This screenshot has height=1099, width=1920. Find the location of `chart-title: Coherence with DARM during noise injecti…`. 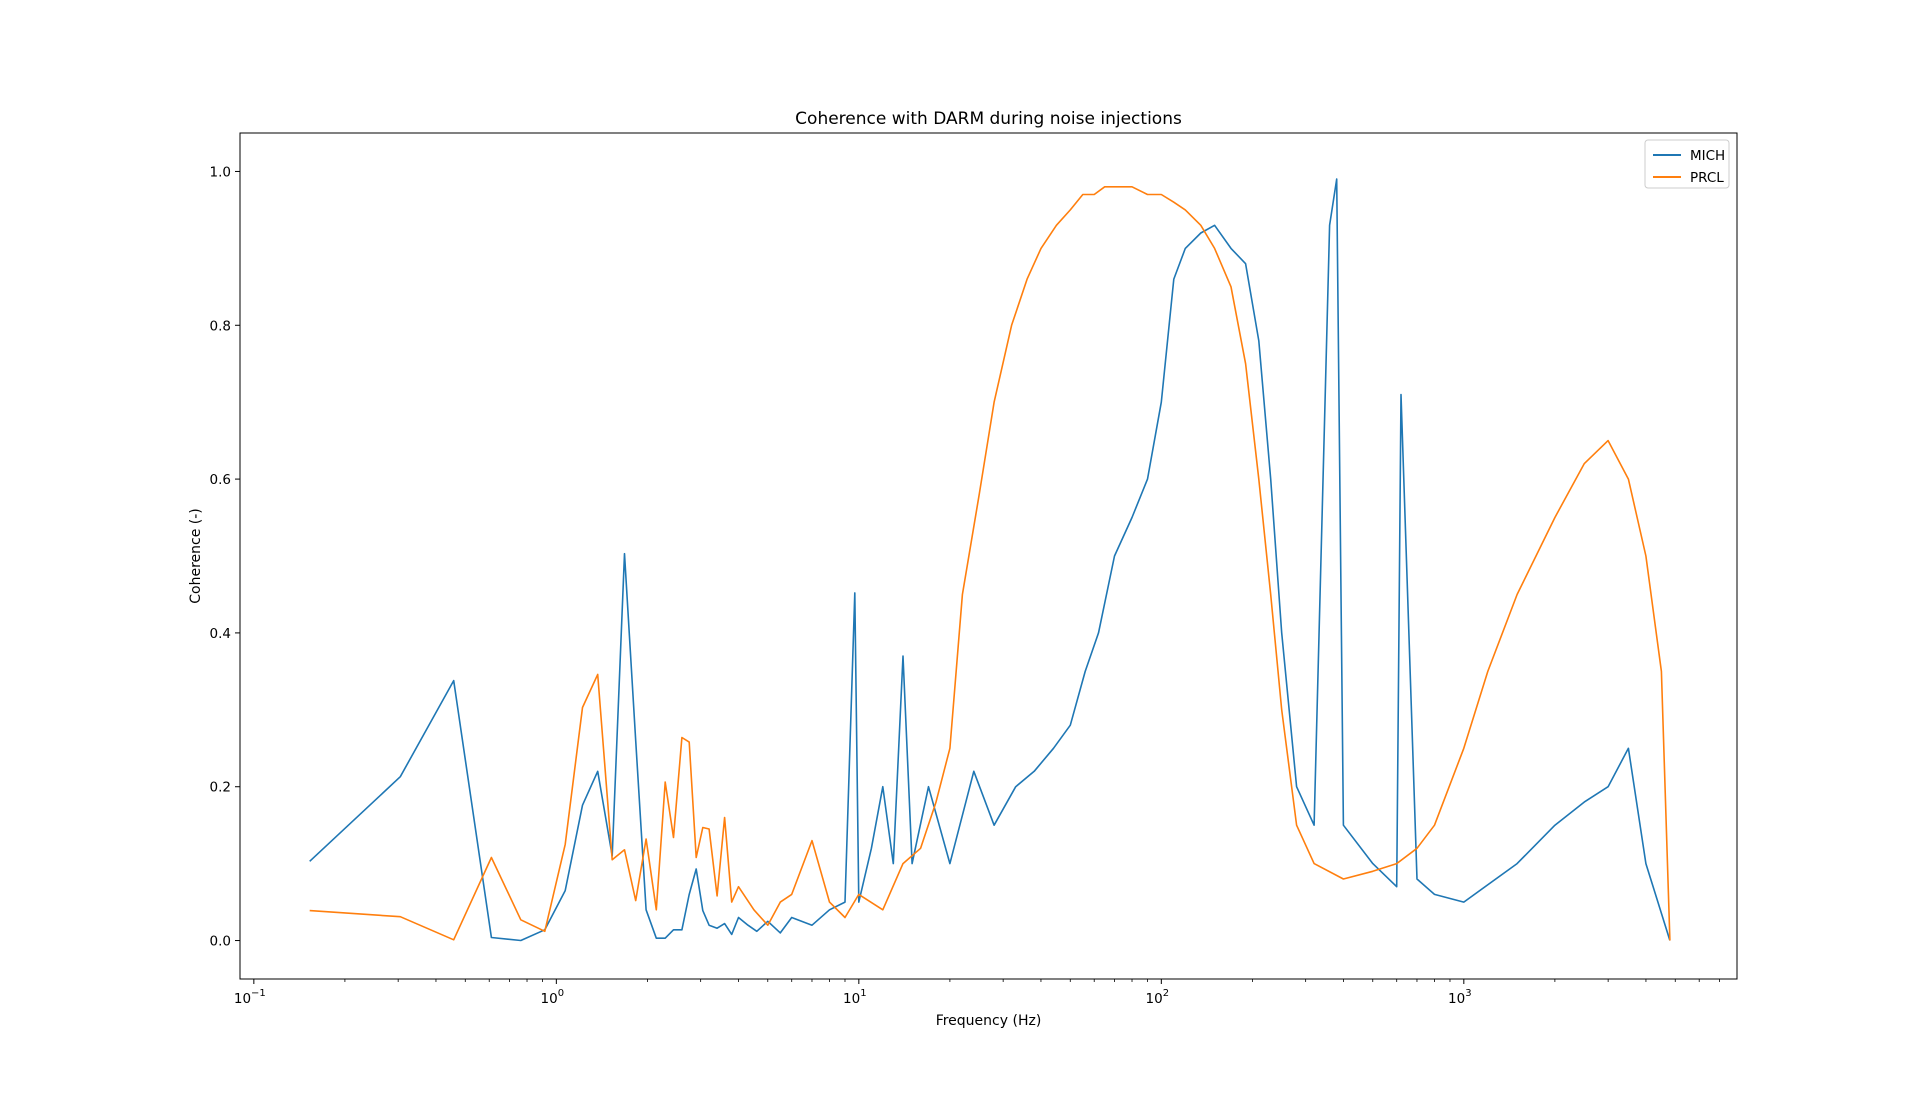

chart-title: Coherence with DARM during noise injecti… is located at coordinates (988, 119).